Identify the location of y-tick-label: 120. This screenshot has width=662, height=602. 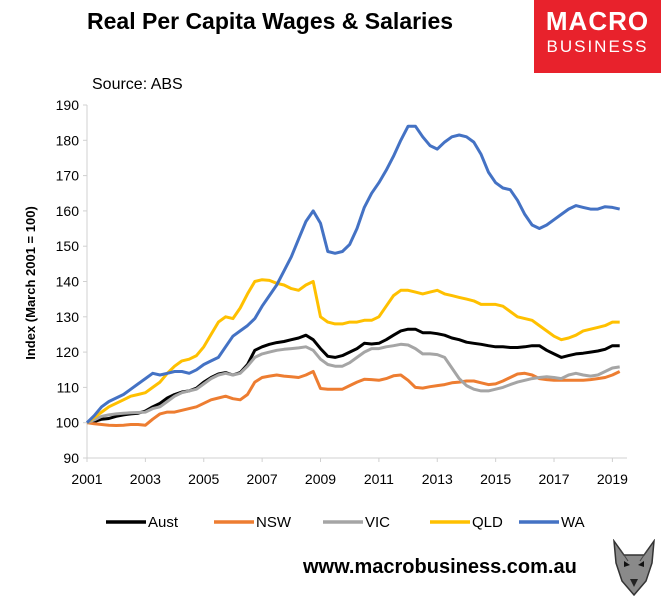
(68, 352).